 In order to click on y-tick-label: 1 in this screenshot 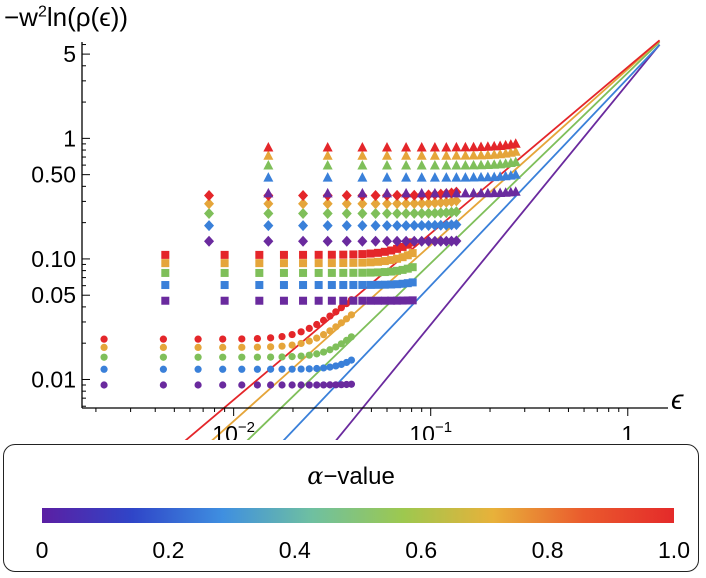, I will do `click(69, 138)`.